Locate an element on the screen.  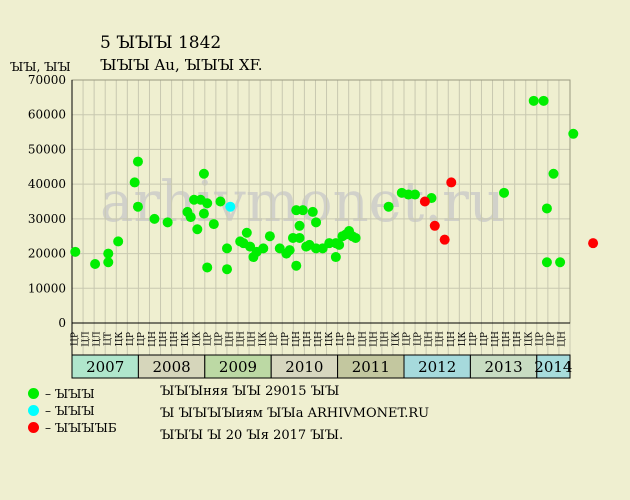
chart-title: 5 ꙐꙐꙐ 1842 is located at coordinates (161, 43).